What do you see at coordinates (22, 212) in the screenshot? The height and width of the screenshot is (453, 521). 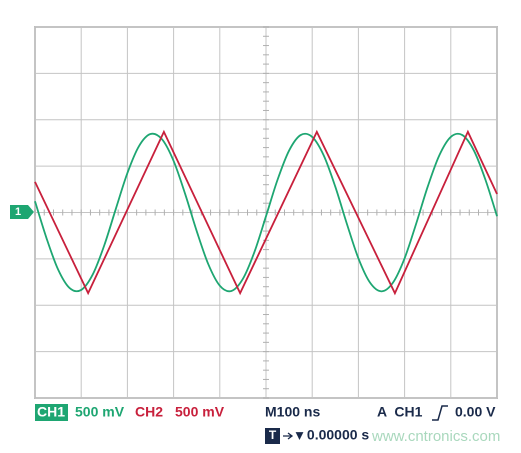 I see `channel-marker` at bounding box center [22, 212].